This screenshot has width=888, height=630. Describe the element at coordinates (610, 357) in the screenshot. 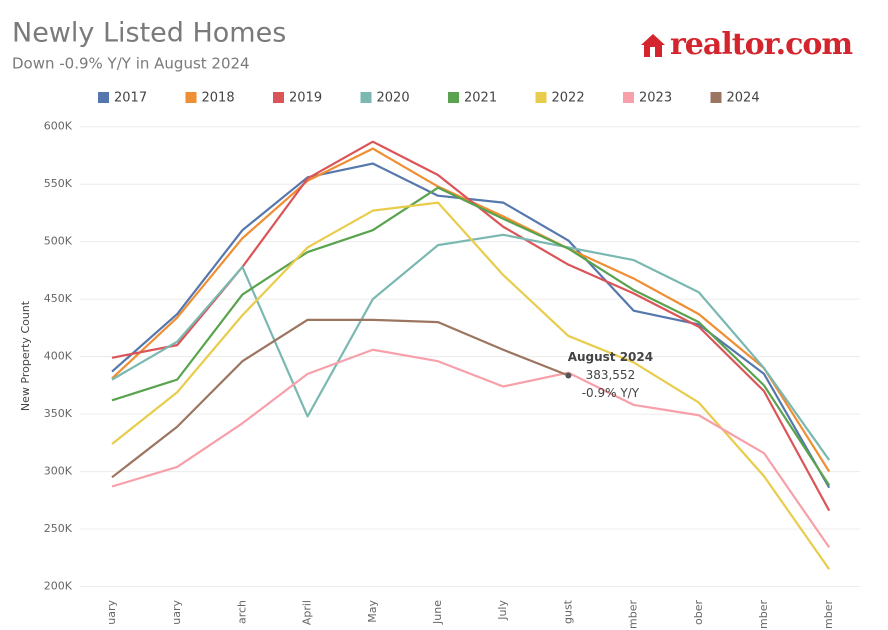

I see `annotation: August 2024` at that location.